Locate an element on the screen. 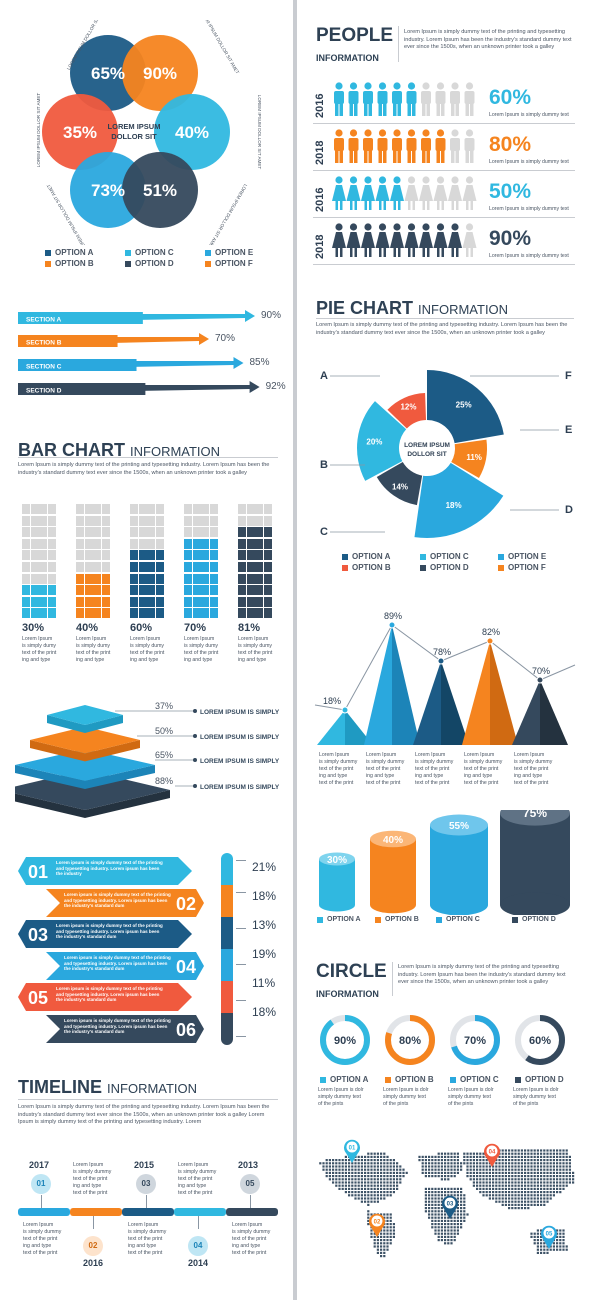 Image resolution: width=590 pixels, height=1300 pixels. venn-percent: 73% is located at coordinates (108, 190).